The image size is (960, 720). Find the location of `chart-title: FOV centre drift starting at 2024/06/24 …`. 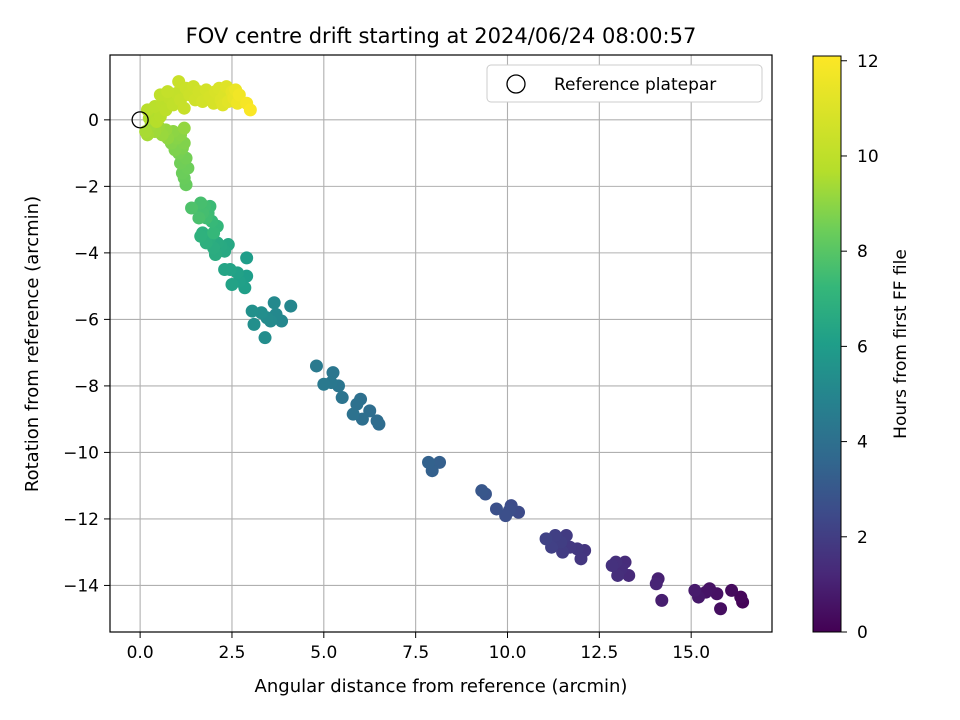

chart-title: FOV centre drift starting at 2024/06/24 … is located at coordinates (441, 36).